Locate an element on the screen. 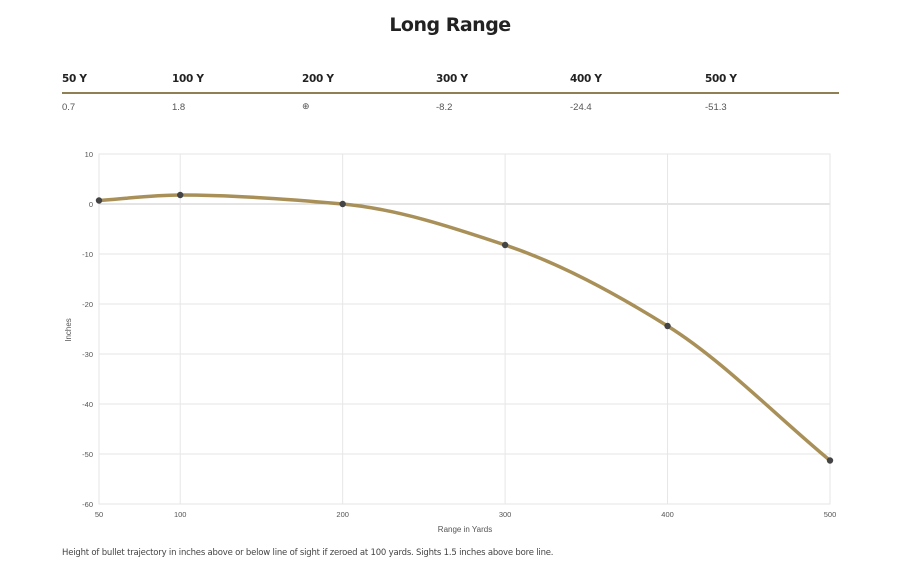 Image resolution: width=900 pixels, height=581 pixels. header-200y: 200 Y is located at coordinates (318, 79).